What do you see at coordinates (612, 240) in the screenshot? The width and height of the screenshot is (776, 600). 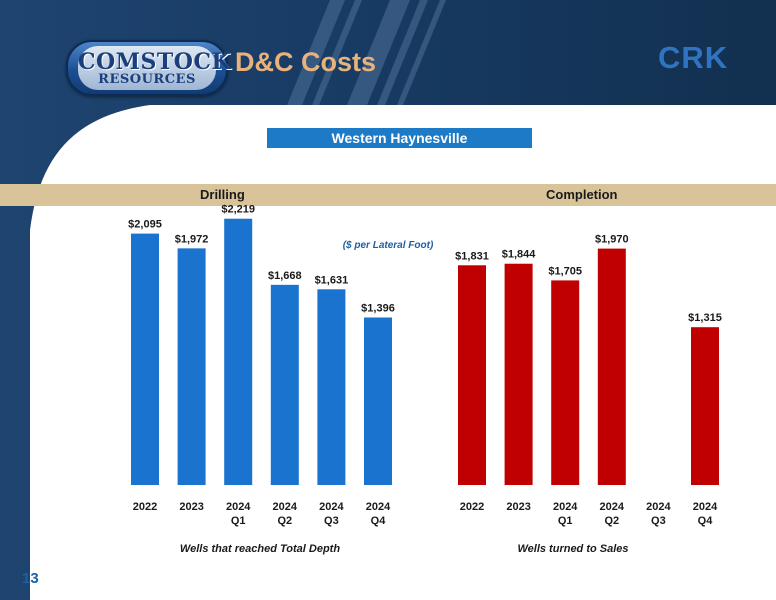 I see `completion-value-label: $1,970` at bounding box center [612, 240].